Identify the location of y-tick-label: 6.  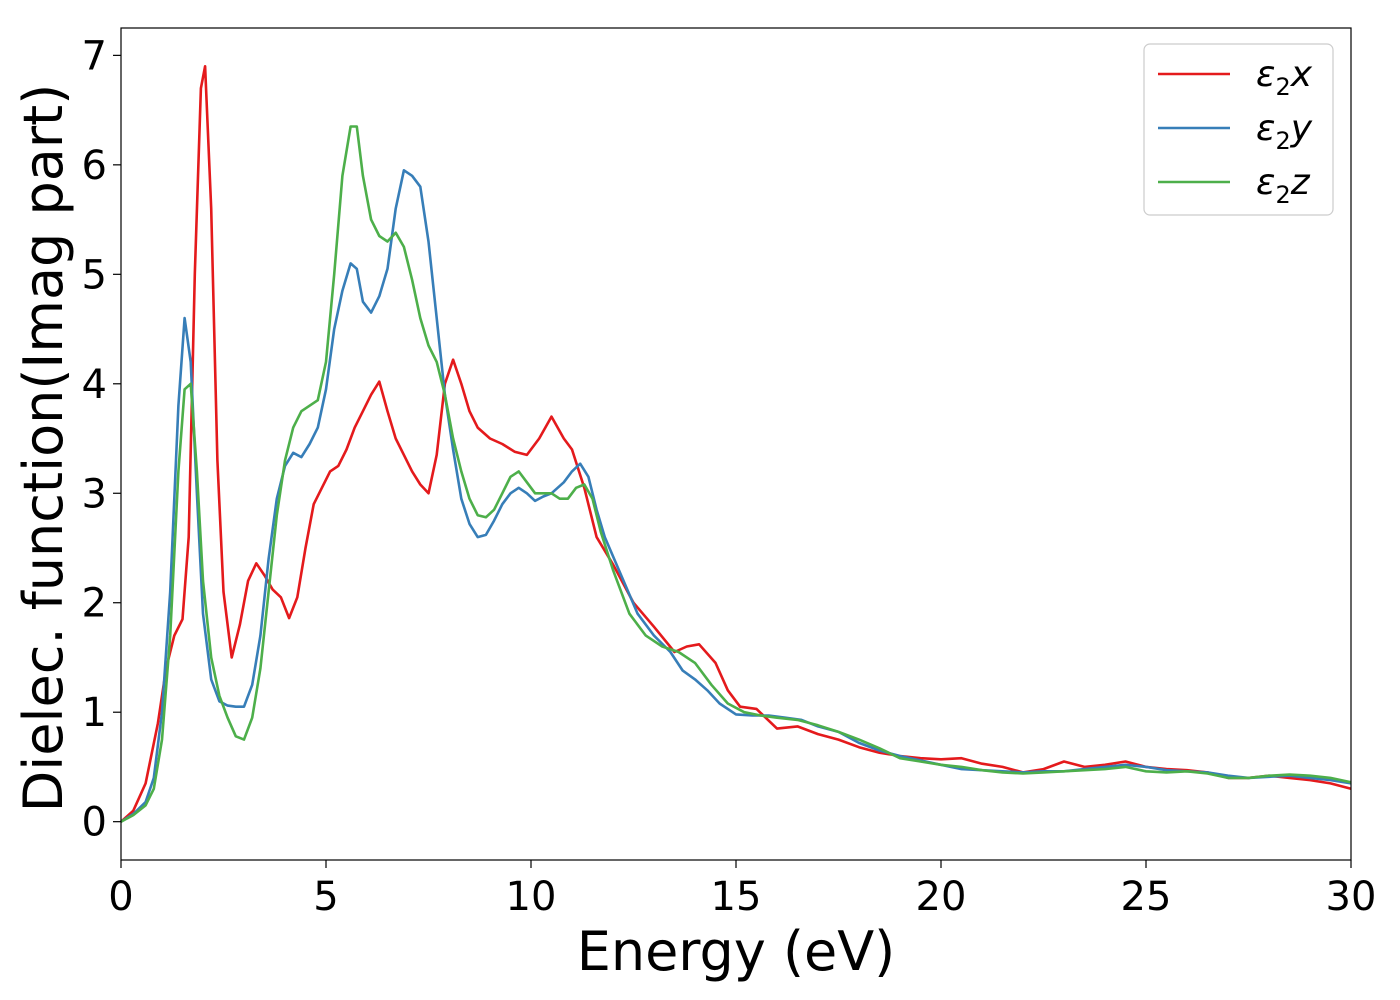
(94, 166).